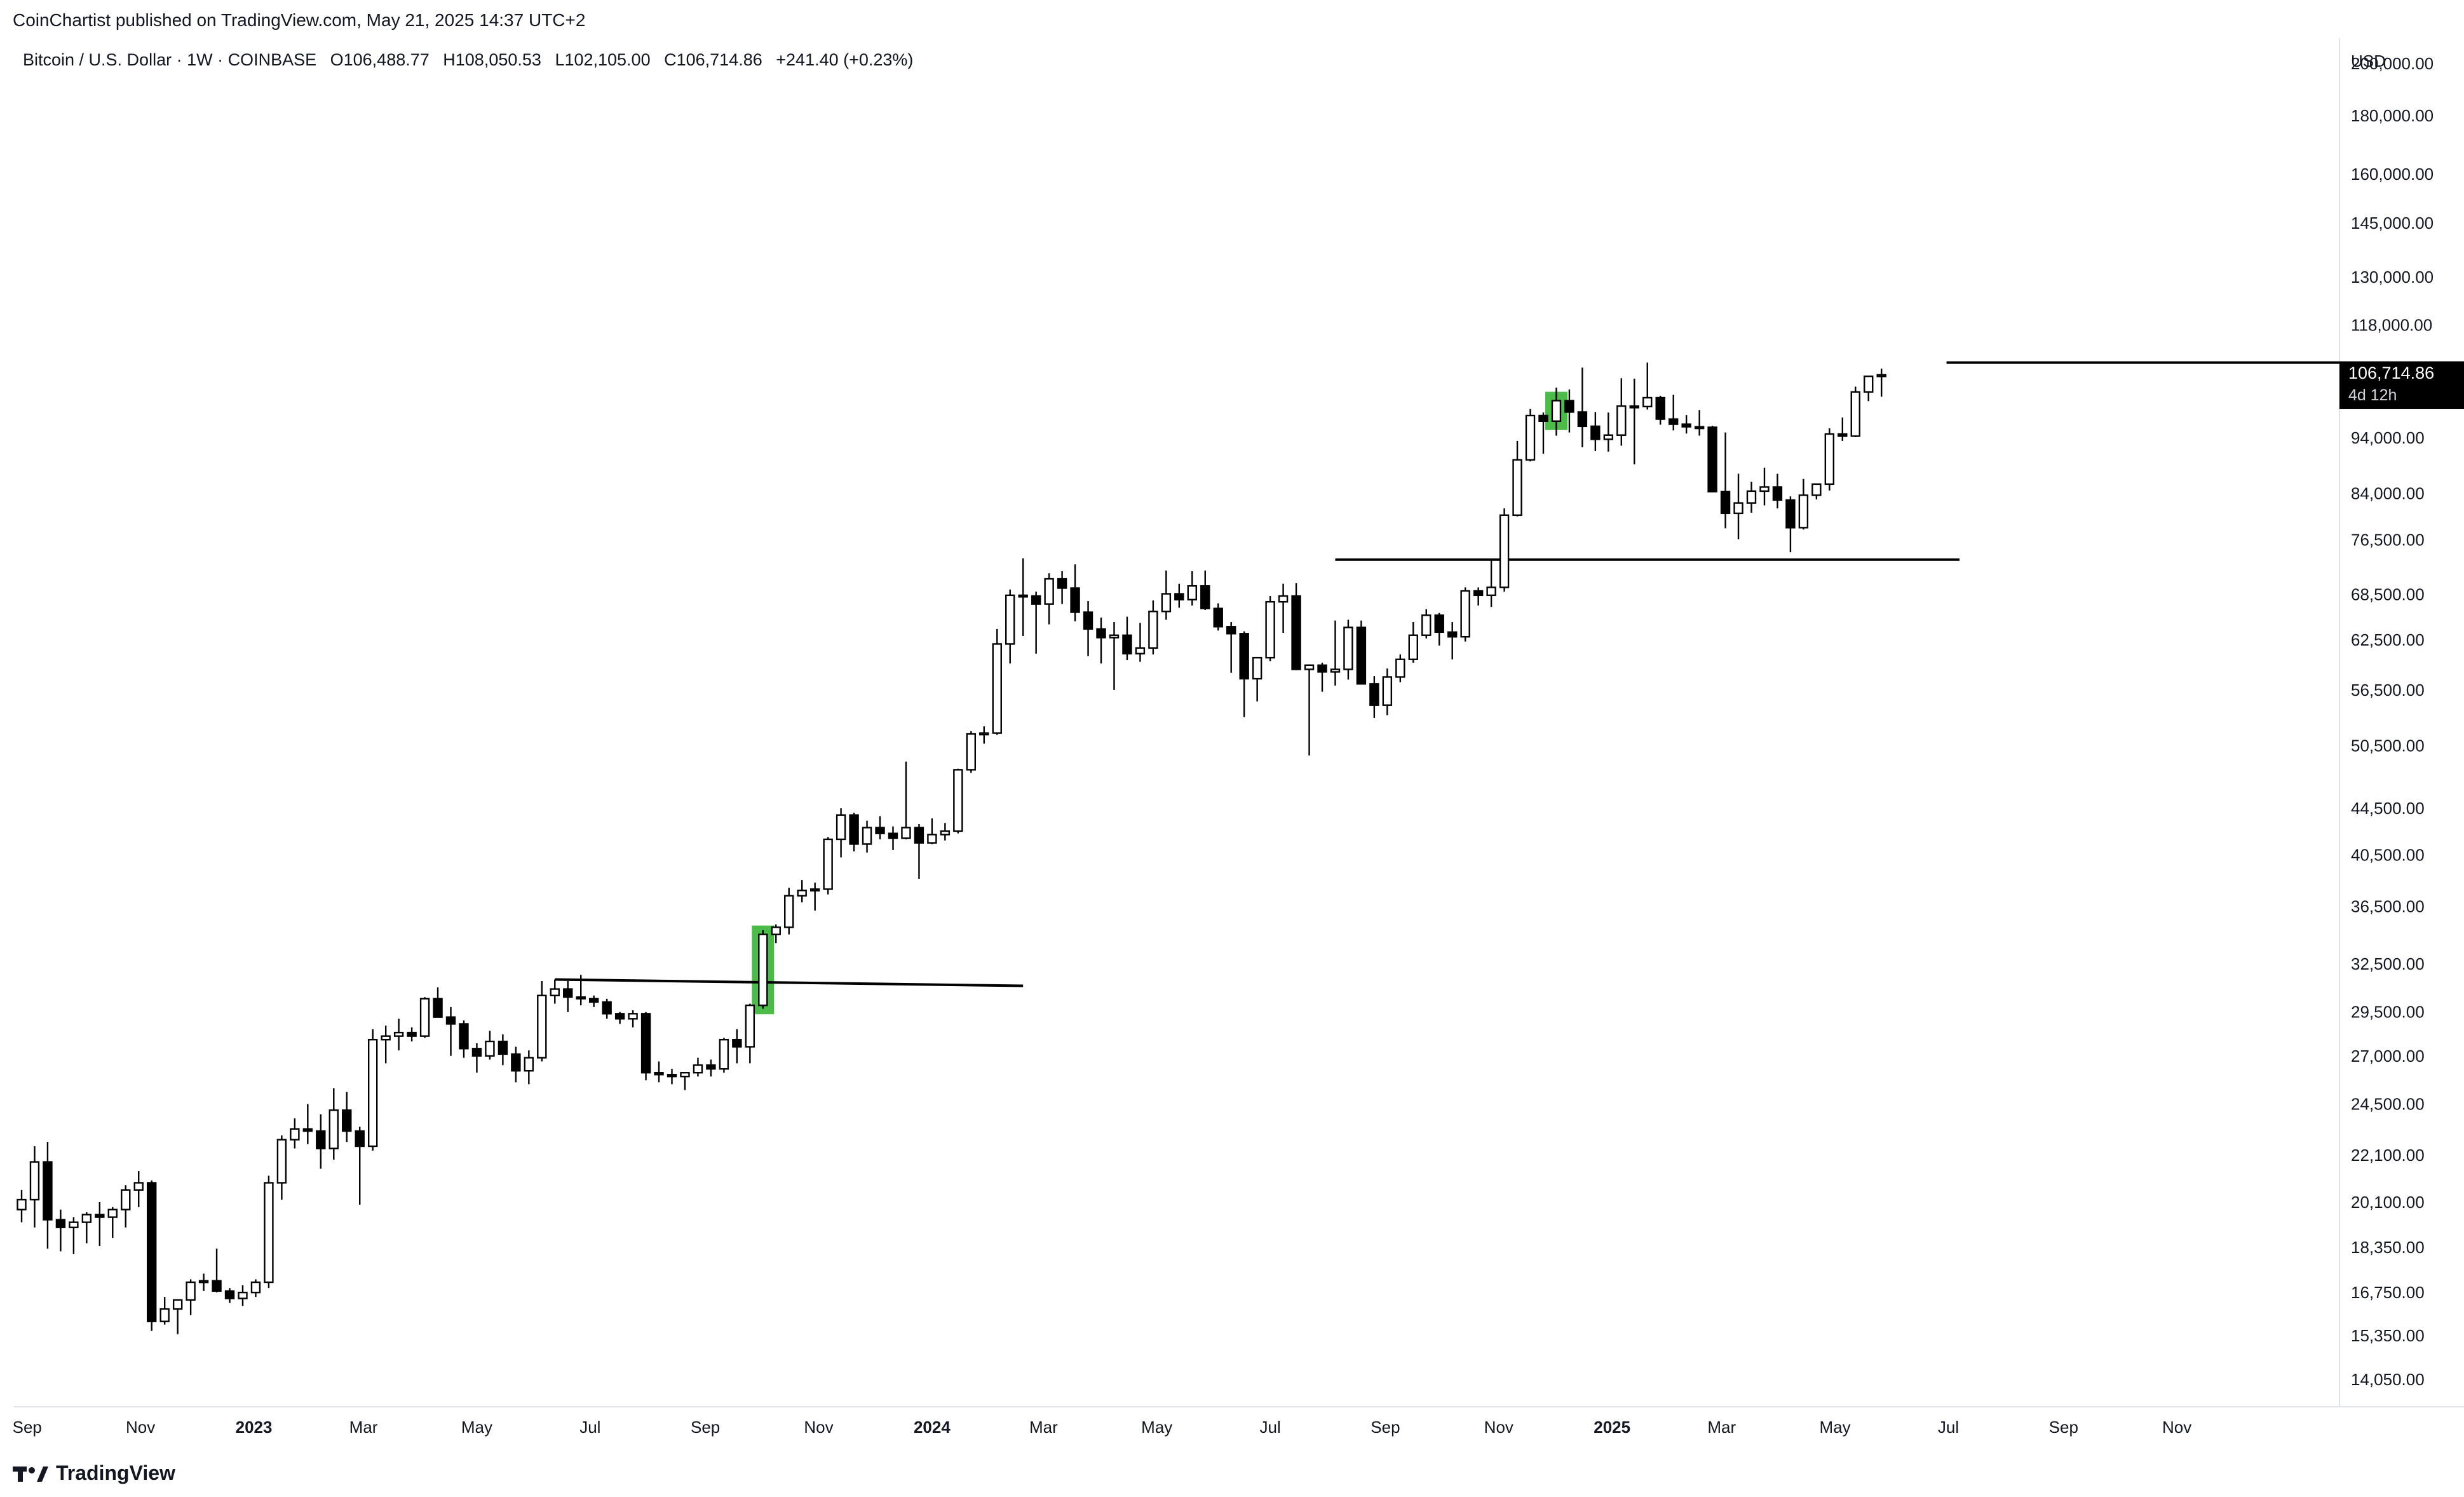 The height and width of the screenshot is (1497, 2464). I want to click on tradingview-logo: TradingView, so click(94, 1473).